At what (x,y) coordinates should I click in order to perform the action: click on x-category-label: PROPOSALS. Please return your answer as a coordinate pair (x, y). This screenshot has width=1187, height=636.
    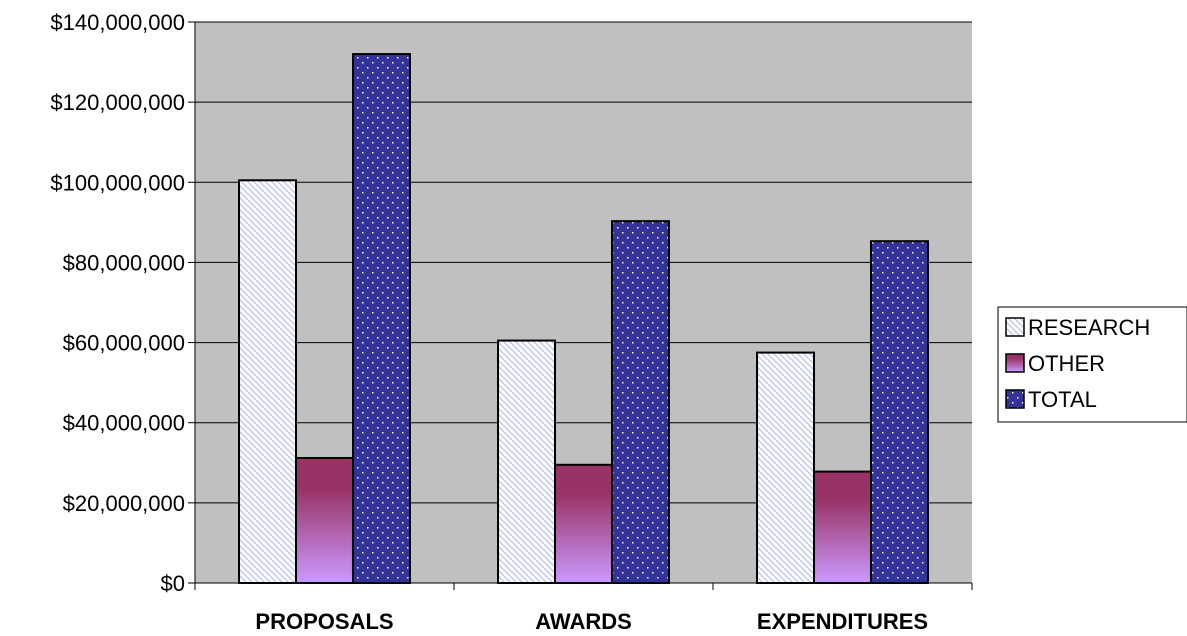
    Looking at the image, I should click on (324, 621).